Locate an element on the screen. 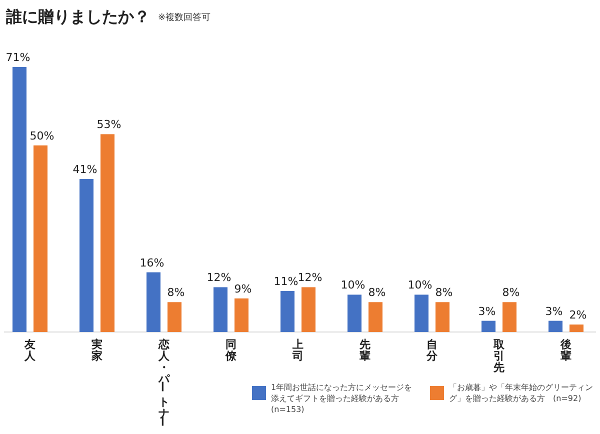 The width and height of the screenshot is (600, 434). data-label: 71% is located at coordinates (18, 57).